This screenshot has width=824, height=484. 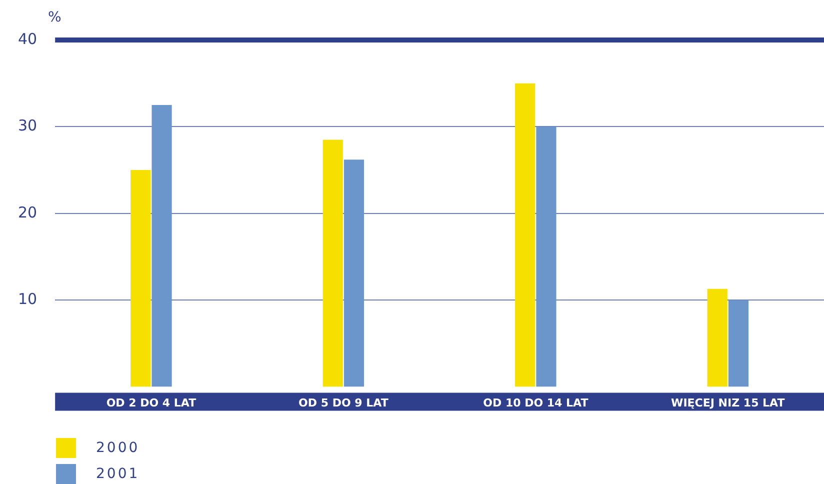 I want to click on y-axis-title: %, so click(x=55, y=18).